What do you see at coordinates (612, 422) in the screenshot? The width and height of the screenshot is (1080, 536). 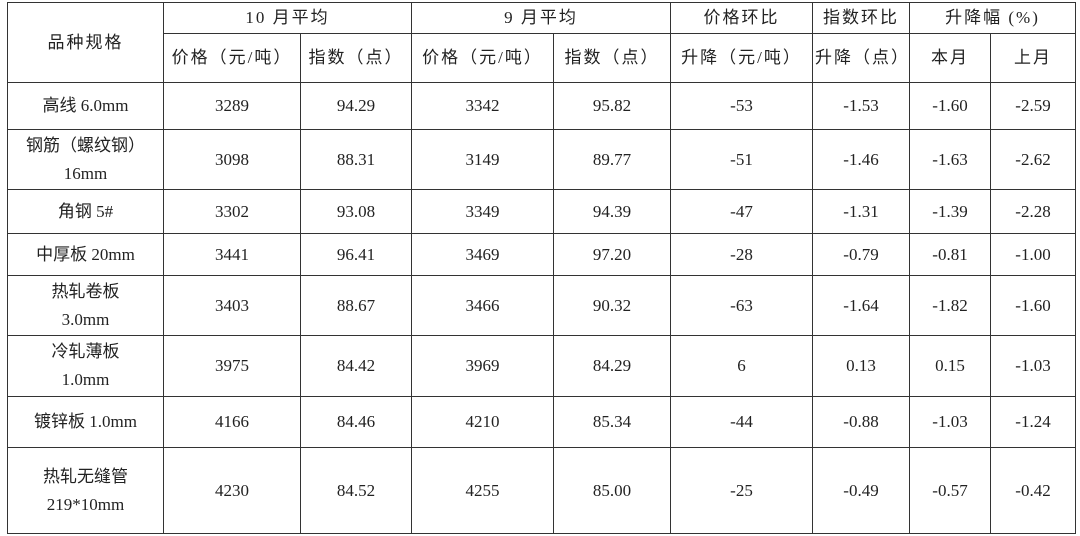 I see `value-cell: 85.34` at bounding box center [612, 422].